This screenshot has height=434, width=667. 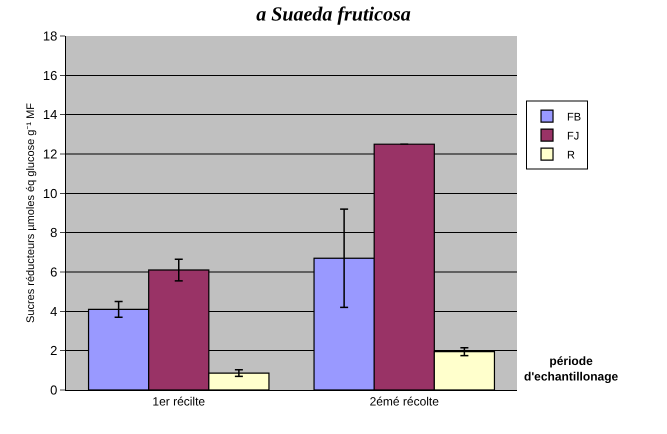 I want to click on x-tick-label: 2émé récolte, so click(x=405, y=401).